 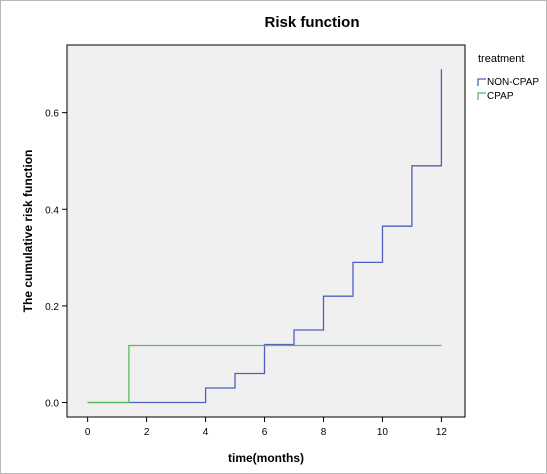 What do you see at coordinates (266, 458) in the screenshot?
I see `x-axis-label: time(months)` at bounding box center [266, 458].